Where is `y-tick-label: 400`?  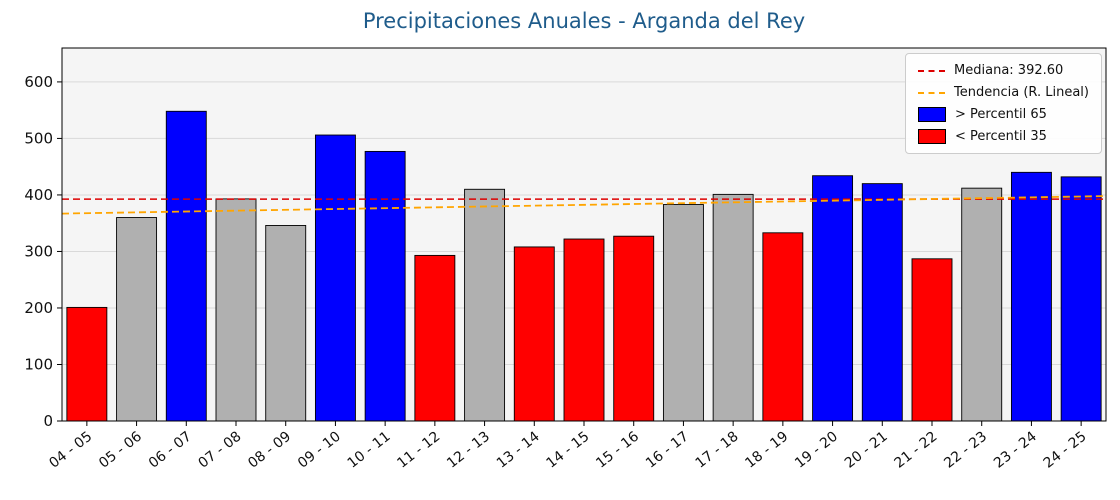 y-tick-label: 400 is located at coordinates (38, 195).